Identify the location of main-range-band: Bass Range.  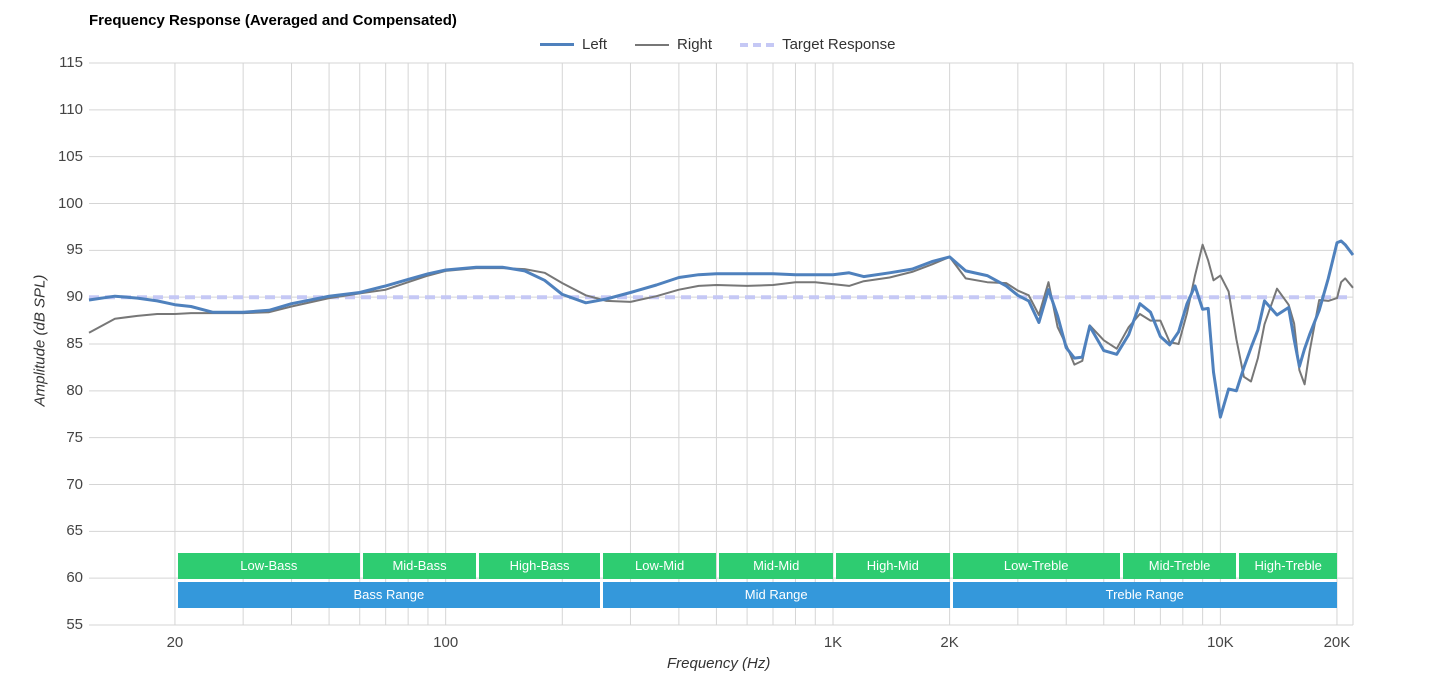
(388, 595).